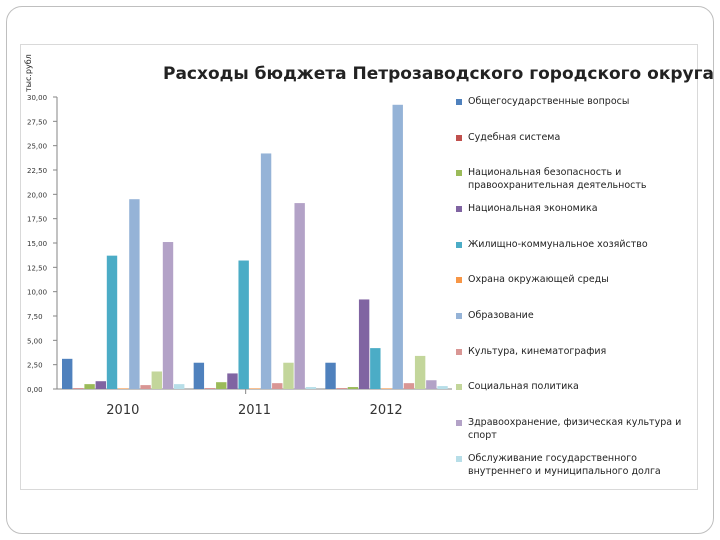 Image resolution: width=720 pixels, height=540 pixels. I want to click on y-tick-label: 17,50, so click(37, 220).